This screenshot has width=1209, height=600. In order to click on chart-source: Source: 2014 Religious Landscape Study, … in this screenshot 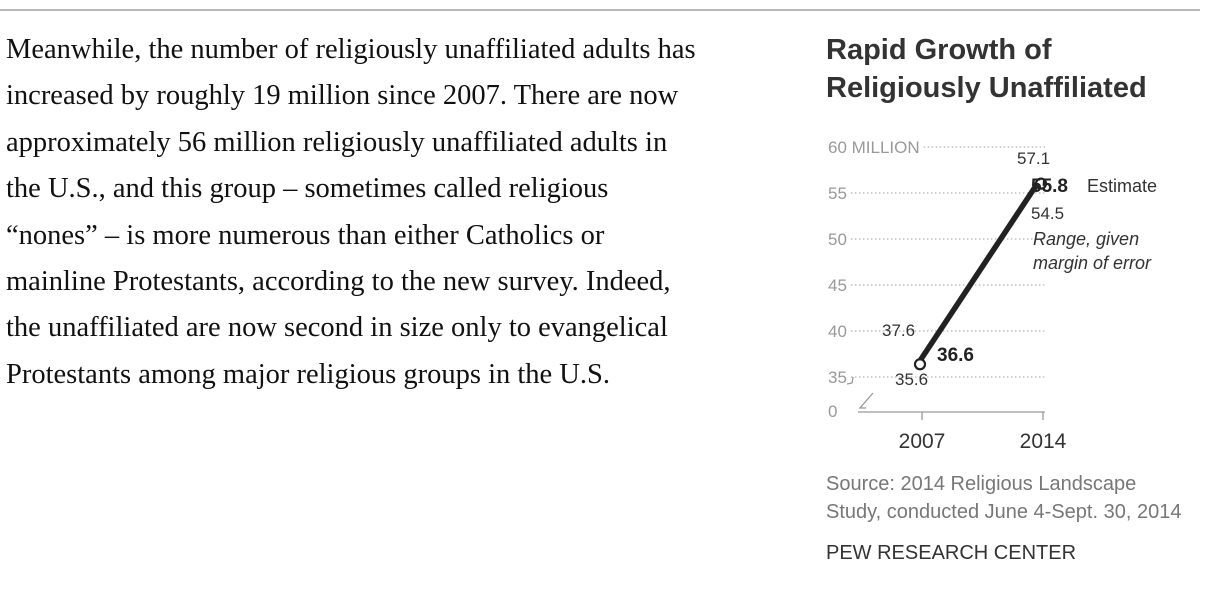, I will do `click(1004, 498)`.